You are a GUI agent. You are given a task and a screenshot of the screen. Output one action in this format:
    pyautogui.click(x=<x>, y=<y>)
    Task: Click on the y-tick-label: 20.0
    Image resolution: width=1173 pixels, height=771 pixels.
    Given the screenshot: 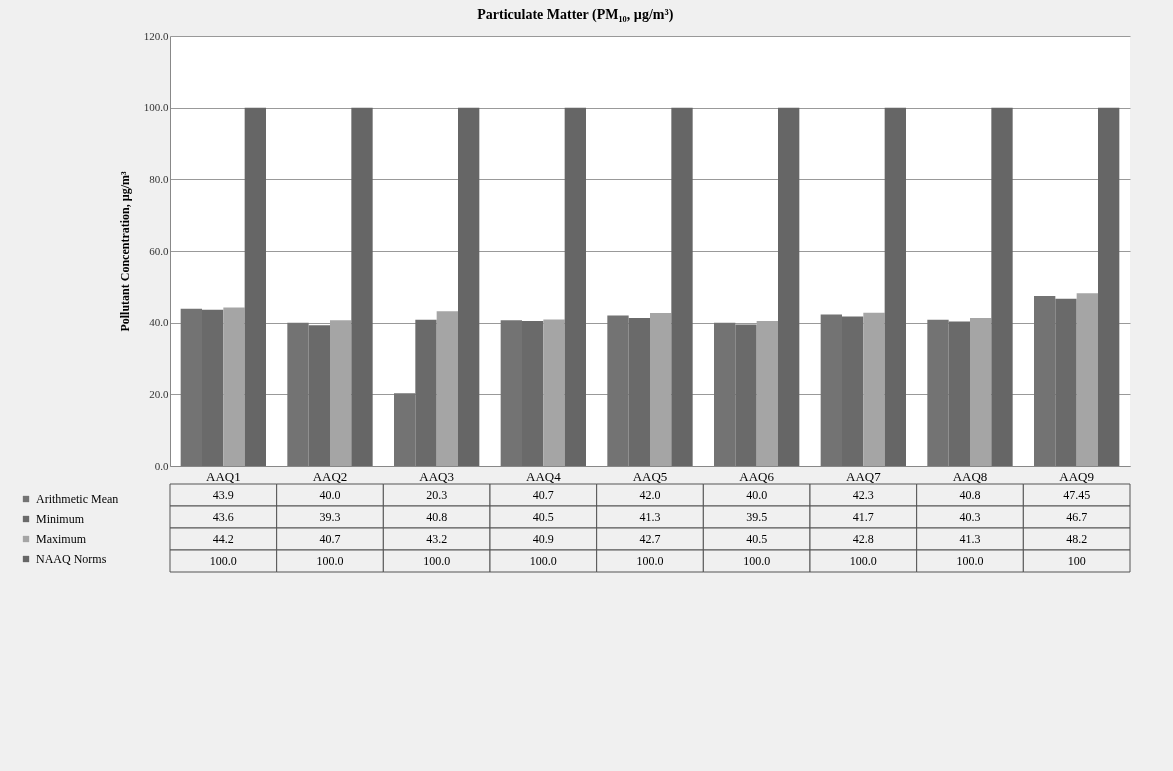 What is the action you would take?
    pyautogui.click(x=159, y=393)
    